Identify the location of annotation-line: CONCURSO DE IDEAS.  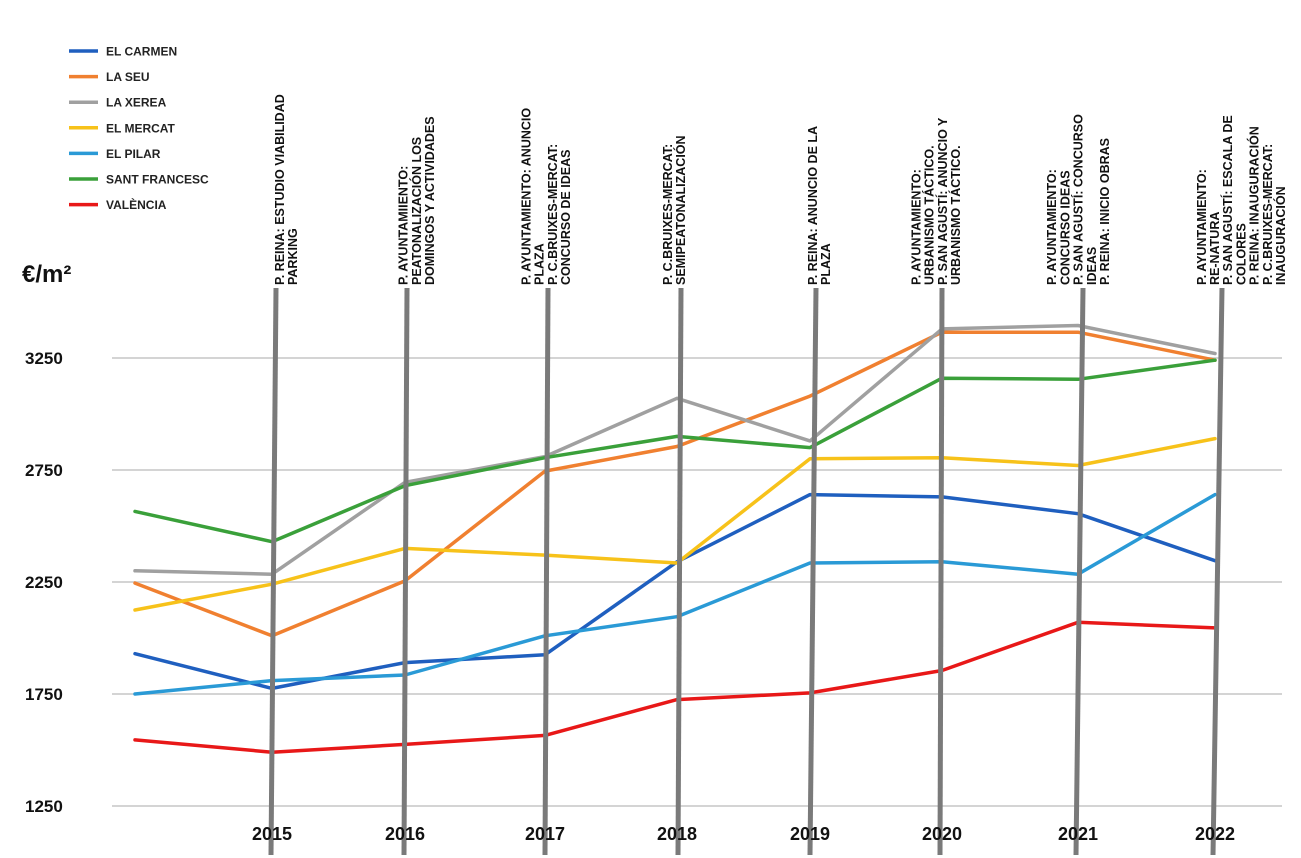
(566, 217).